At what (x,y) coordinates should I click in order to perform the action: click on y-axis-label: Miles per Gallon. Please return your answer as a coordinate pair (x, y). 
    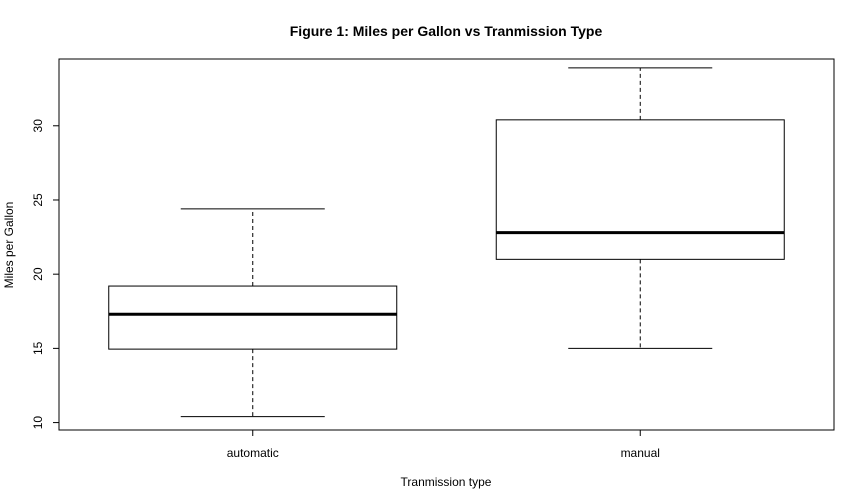
    Looking at the image, I should click on (9, 245).